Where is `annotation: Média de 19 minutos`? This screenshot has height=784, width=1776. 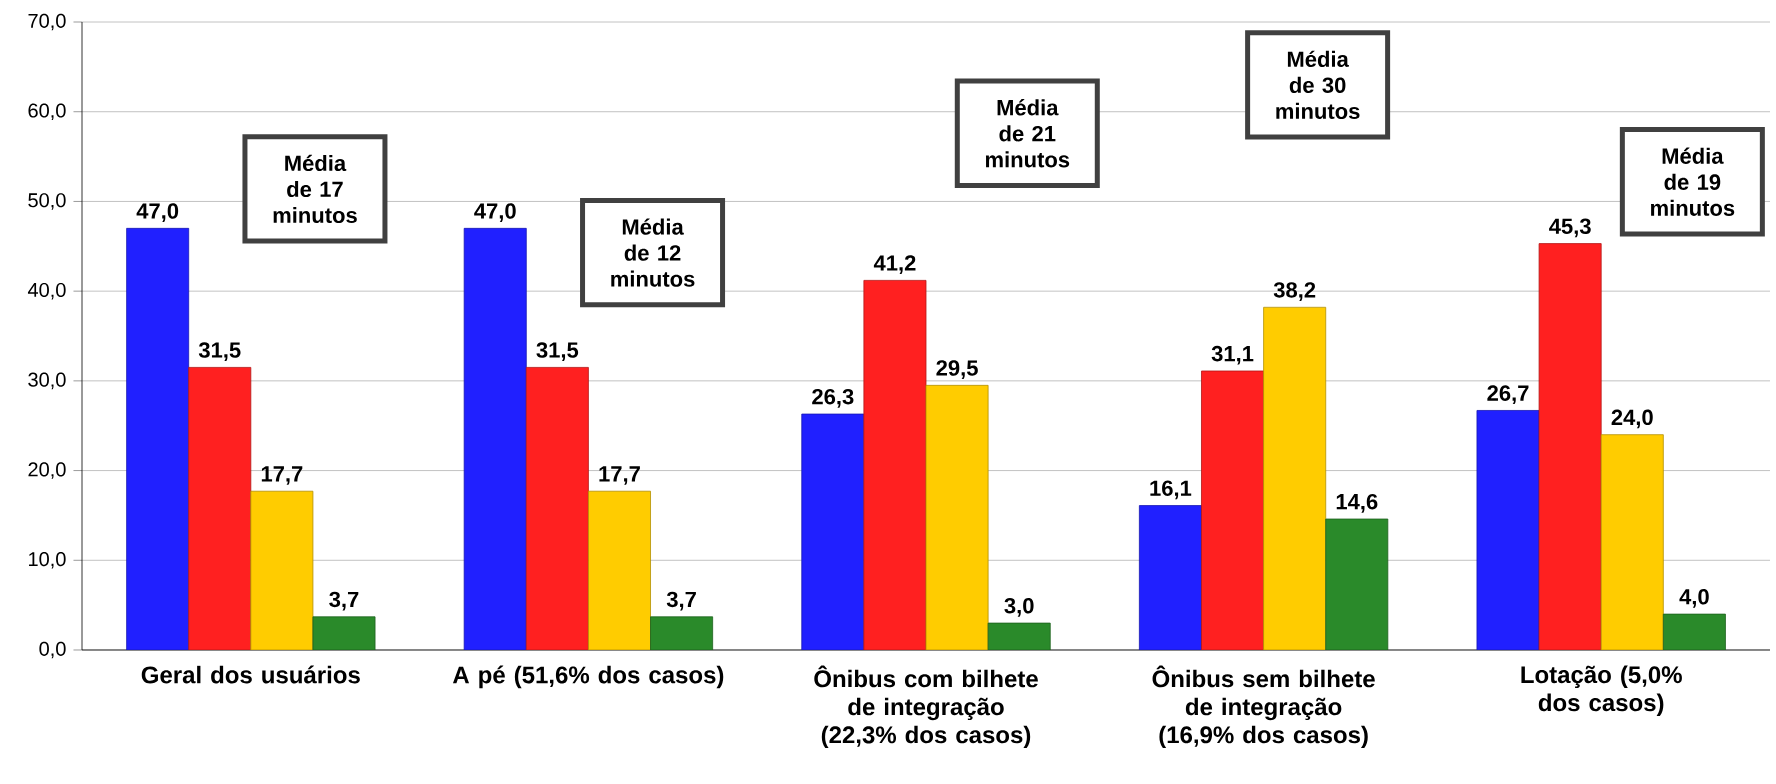
annotation: Média de 19 minutos is located at coordinates (1693, 181).